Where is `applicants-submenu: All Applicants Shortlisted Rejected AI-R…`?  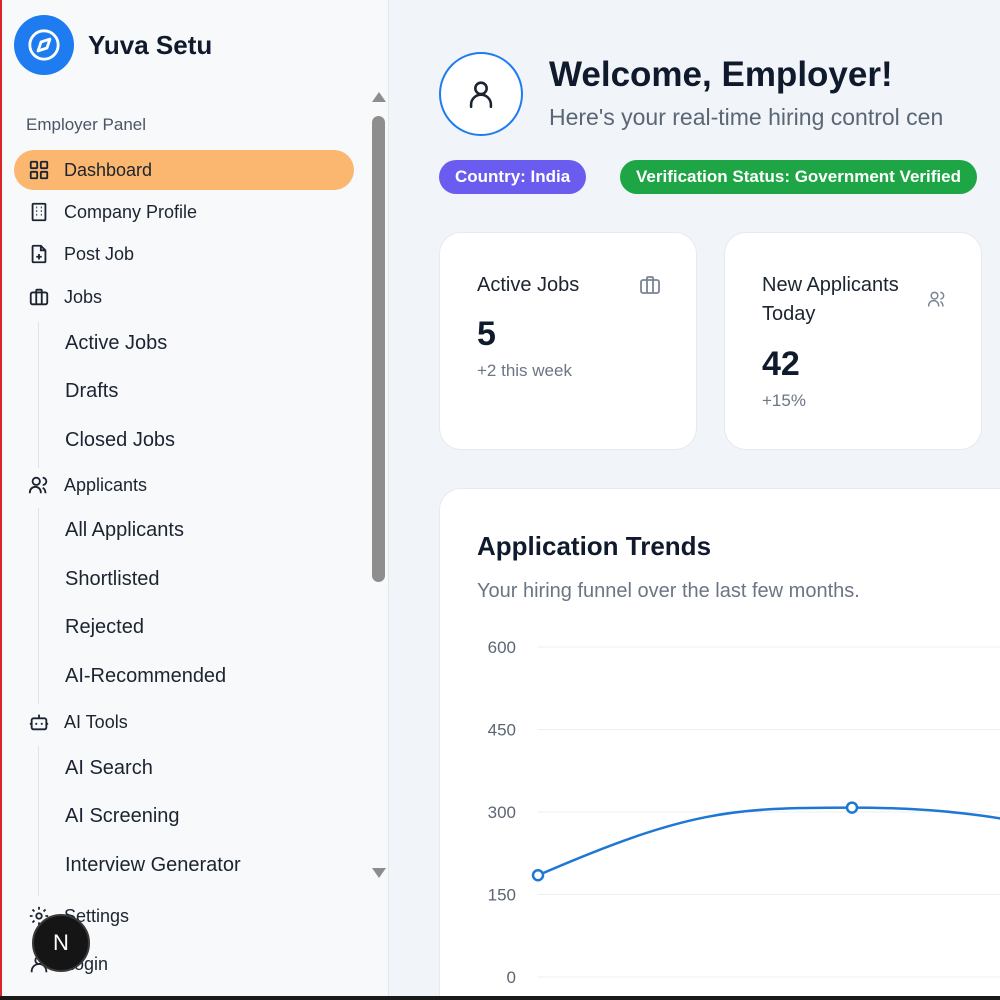 applicants-submenu: All Applicants Shortlisted Rejected AI-R… is located at coordinates (132, 606).